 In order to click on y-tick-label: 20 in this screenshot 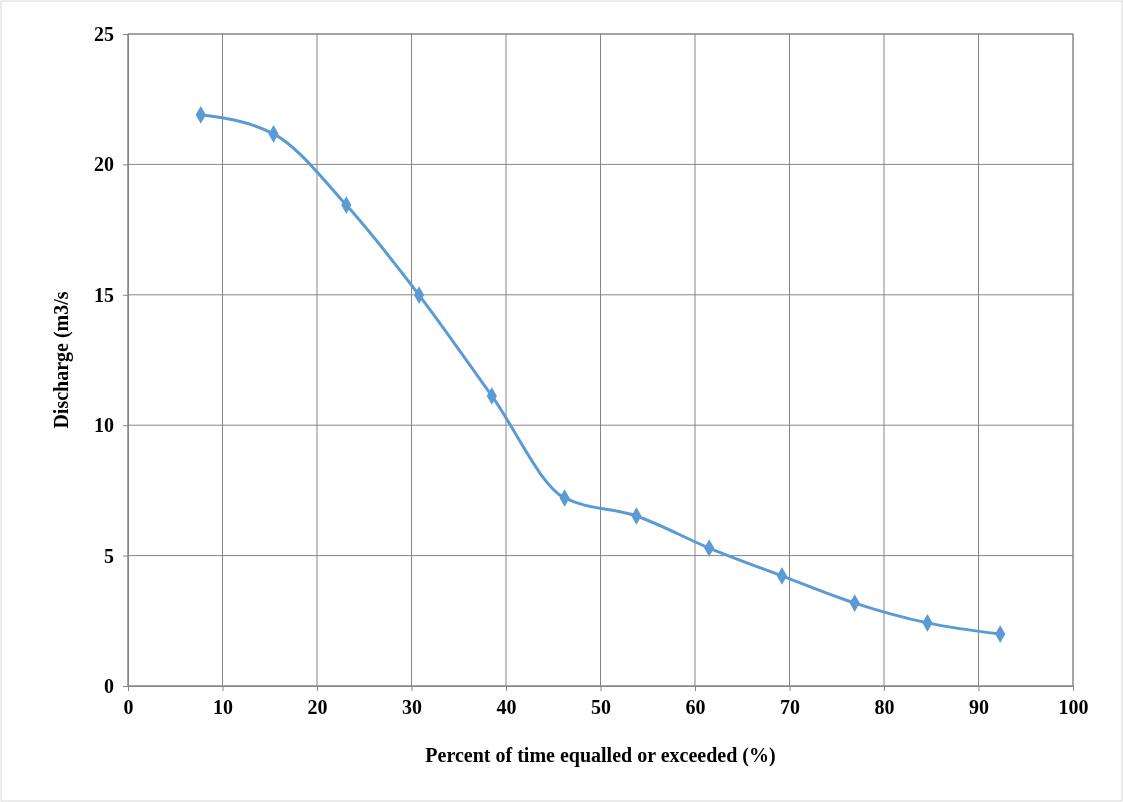, I will do `click(104, 164)`.